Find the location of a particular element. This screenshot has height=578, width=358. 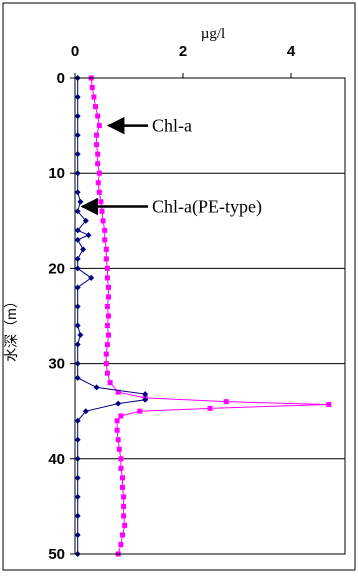

x-tick-label: 2 is located at coordinates (183, 51).